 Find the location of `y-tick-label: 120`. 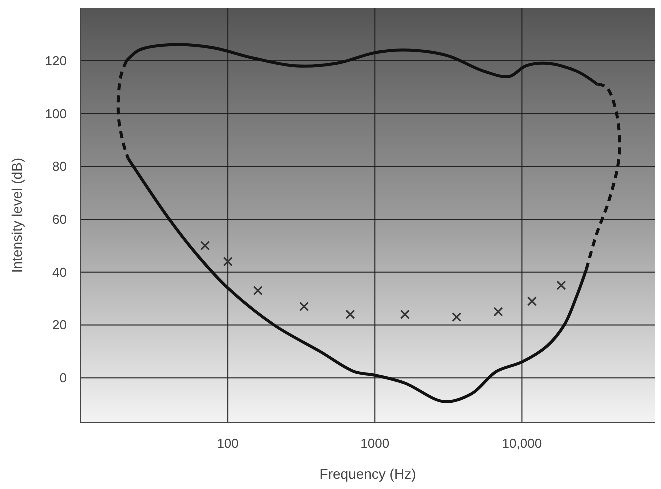

y-tick-label: 120 is located at coordinates (56, 60).